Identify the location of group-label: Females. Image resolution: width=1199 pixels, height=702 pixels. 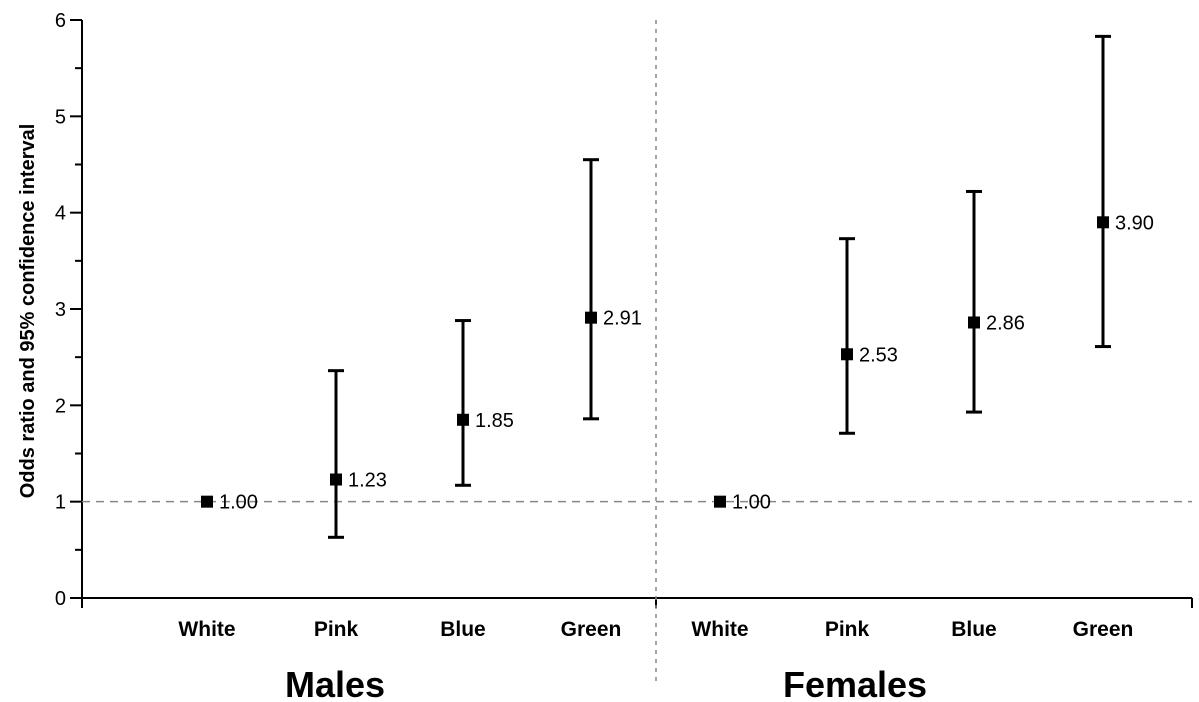
(855, 683).